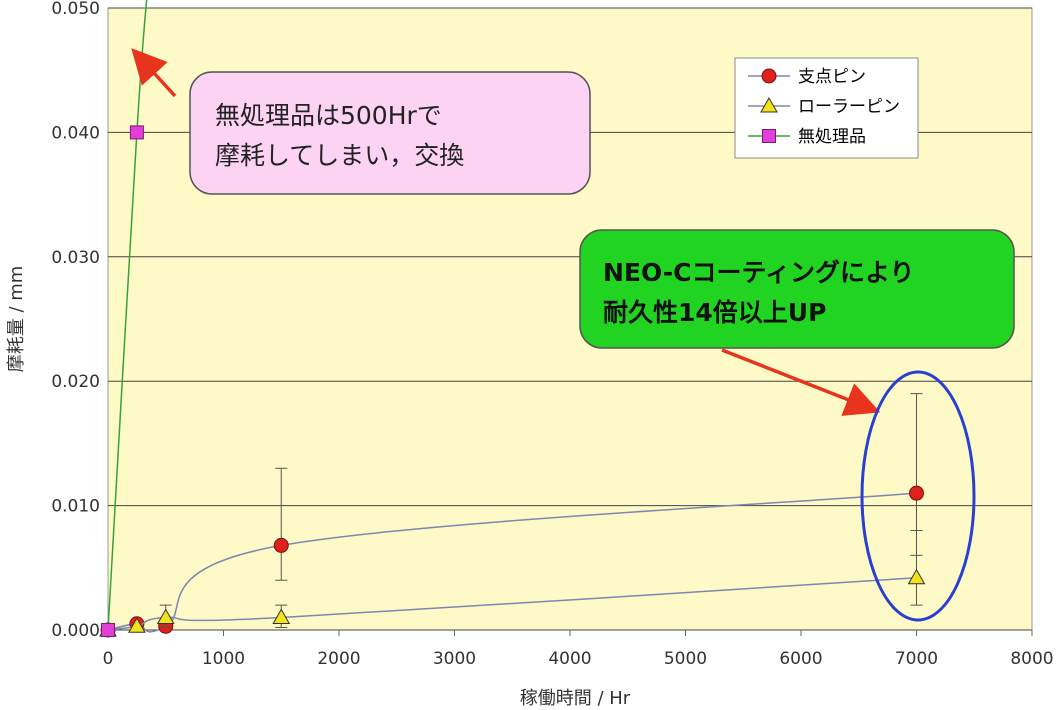 This screenshot has width=1057, height=710. Describe the element at coordinates (1031, 659) in the screenshot. I see `x-tick-label: 8000` at that location.